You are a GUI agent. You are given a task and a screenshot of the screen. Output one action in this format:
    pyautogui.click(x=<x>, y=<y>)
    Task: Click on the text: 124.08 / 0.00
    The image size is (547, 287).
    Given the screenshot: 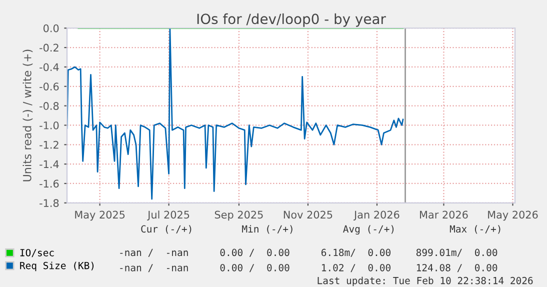 What is the action you would take?
    pyautogui.click(x=457, y=268)
    